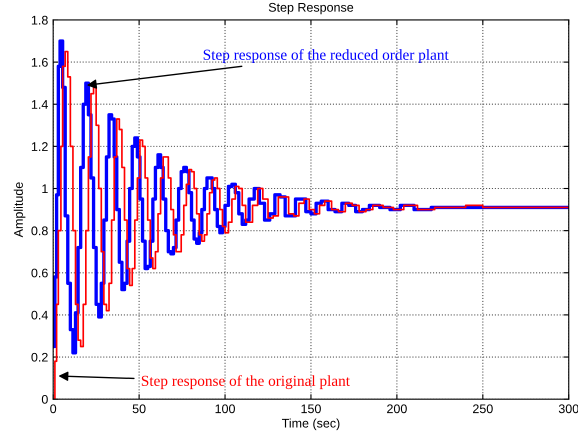 The width and height of the screenshot is (578, 444). What do you see at coordinates (39, 231) in the screenshot?
I see `y-tick-label: 0.8` at bounding box center [39, 231].